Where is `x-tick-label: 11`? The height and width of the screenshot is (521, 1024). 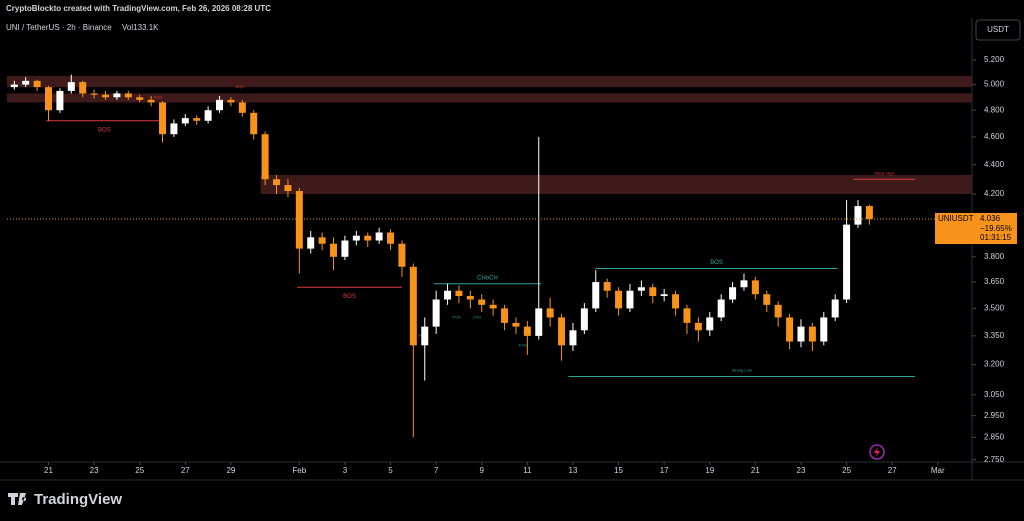 x-tick-label: 11 is located at coordinates (527, 470).